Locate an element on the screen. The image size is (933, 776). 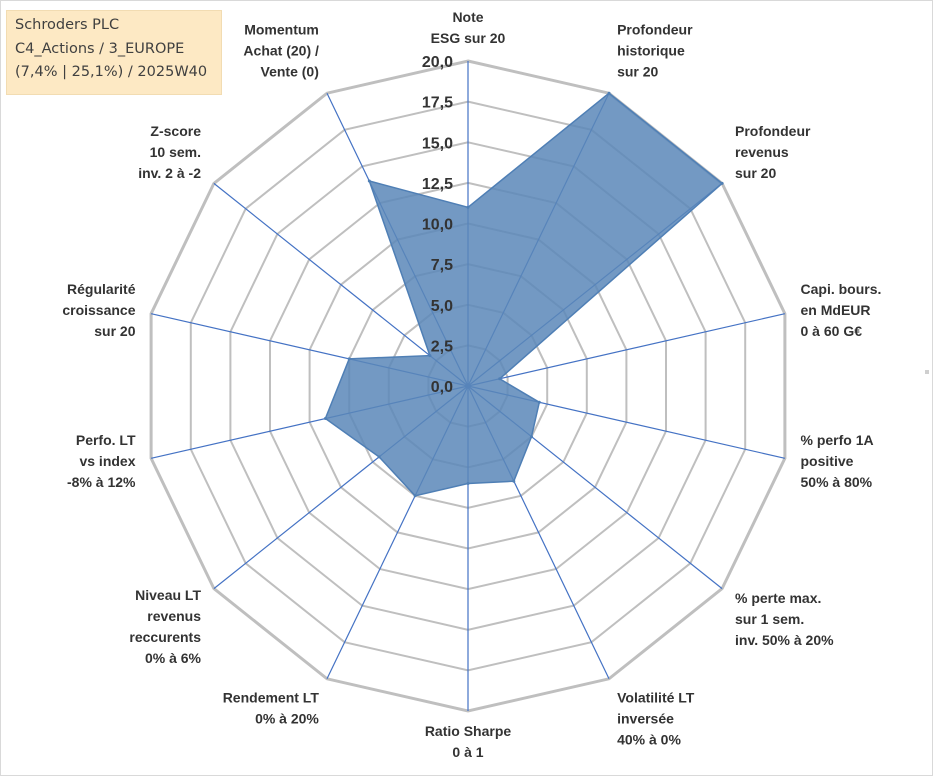
category-label-line: -8% à 12% is located at coordinates (101, 482).